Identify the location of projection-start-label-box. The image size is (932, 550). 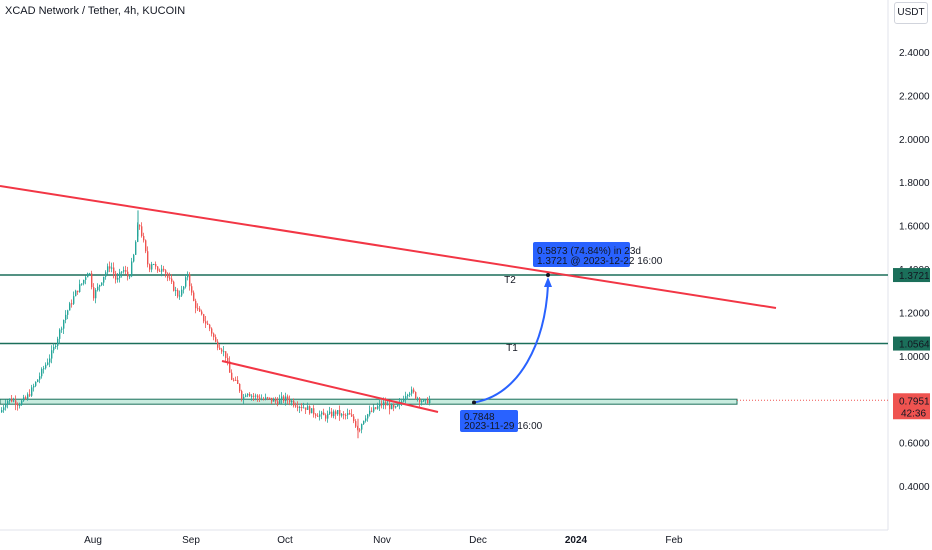
(489, 421).